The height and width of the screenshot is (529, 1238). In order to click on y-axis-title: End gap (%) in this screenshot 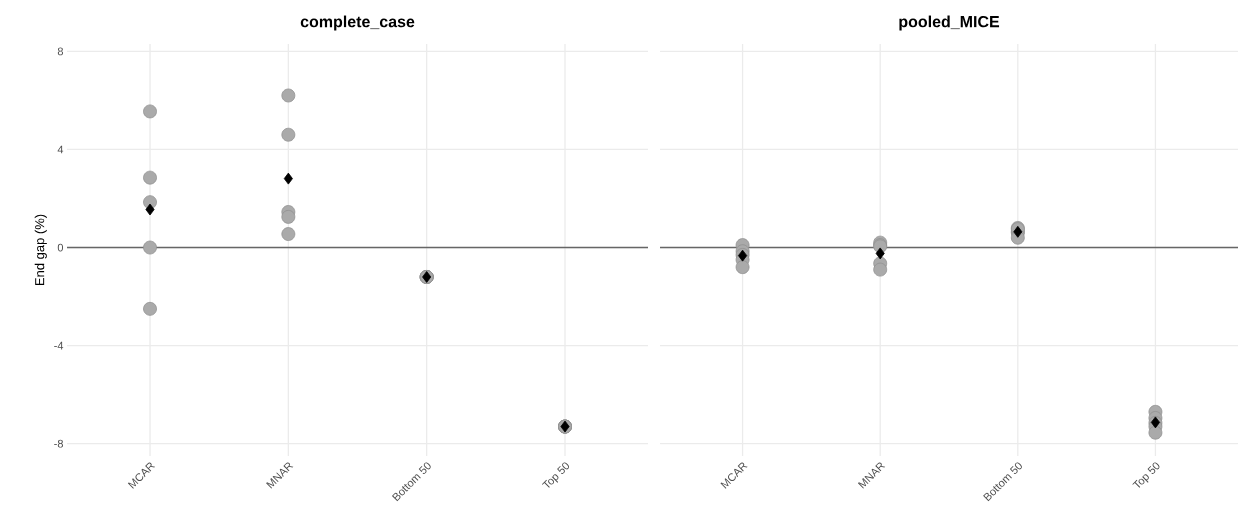, I will do `click(40, 250)`.